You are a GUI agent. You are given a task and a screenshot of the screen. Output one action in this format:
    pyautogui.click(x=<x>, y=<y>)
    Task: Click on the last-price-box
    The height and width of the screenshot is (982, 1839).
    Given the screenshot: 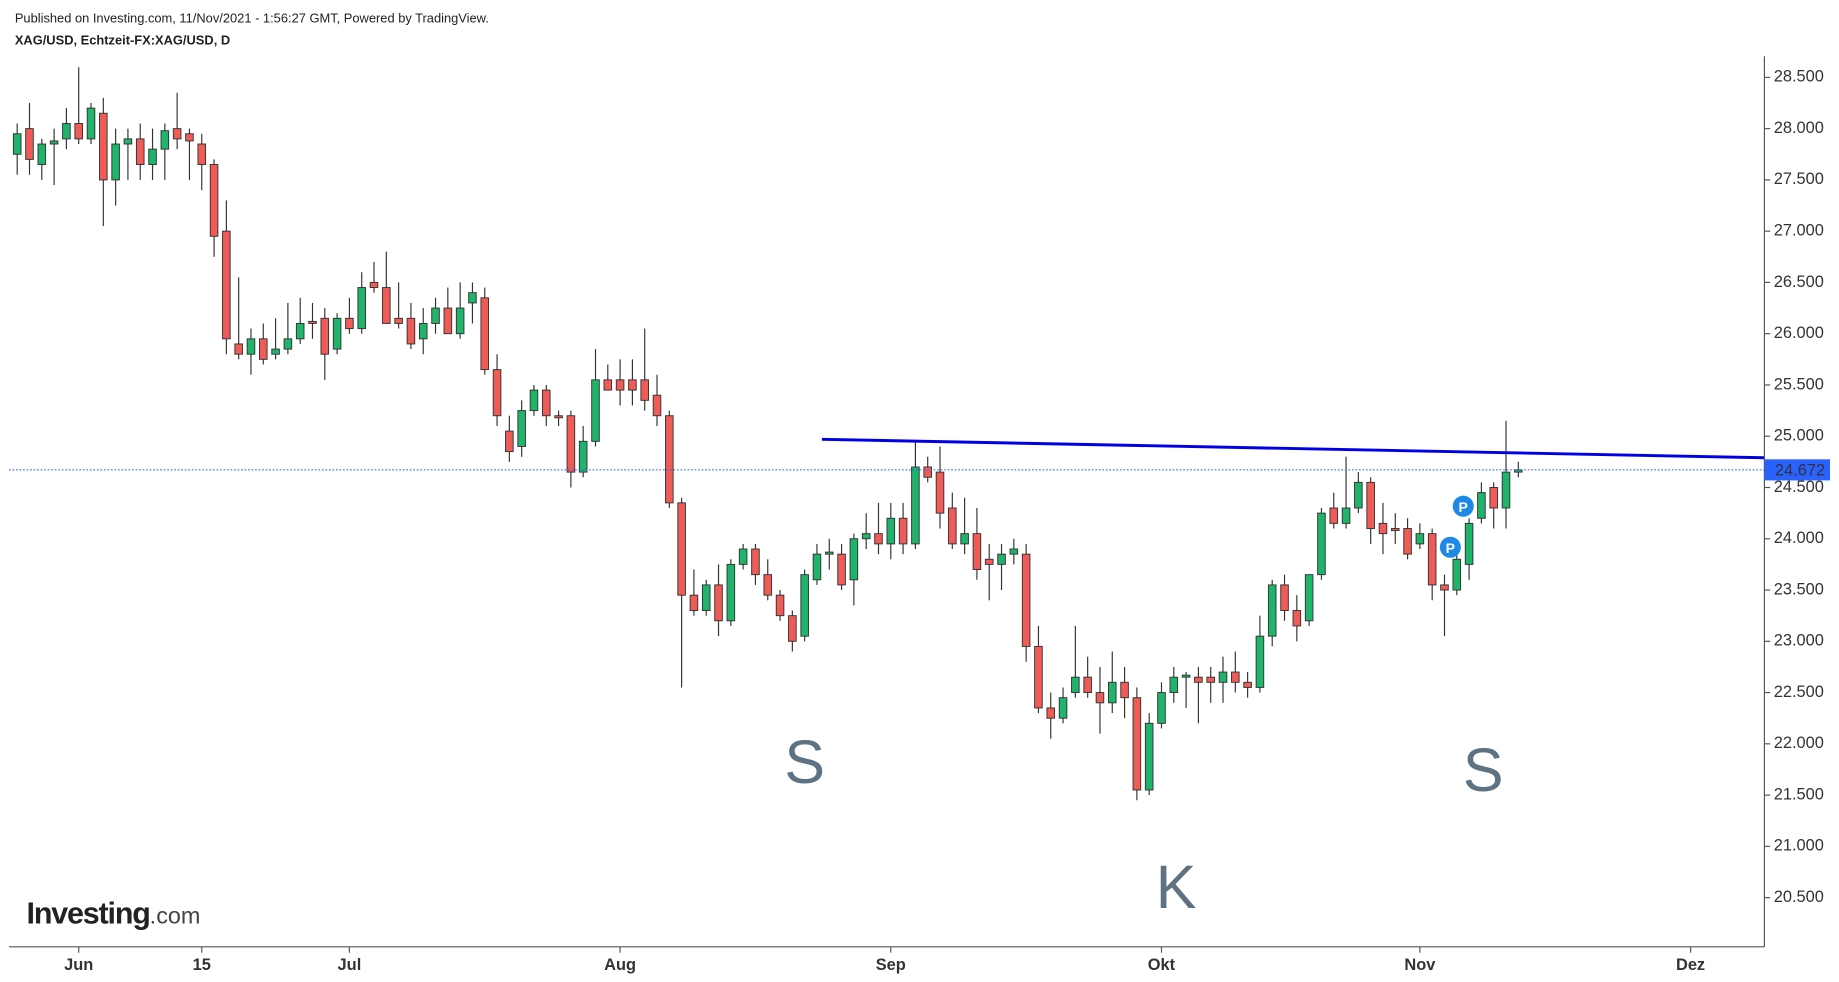 What is the action you would take?
    pyautogui.click(x=1797, y=470)
    